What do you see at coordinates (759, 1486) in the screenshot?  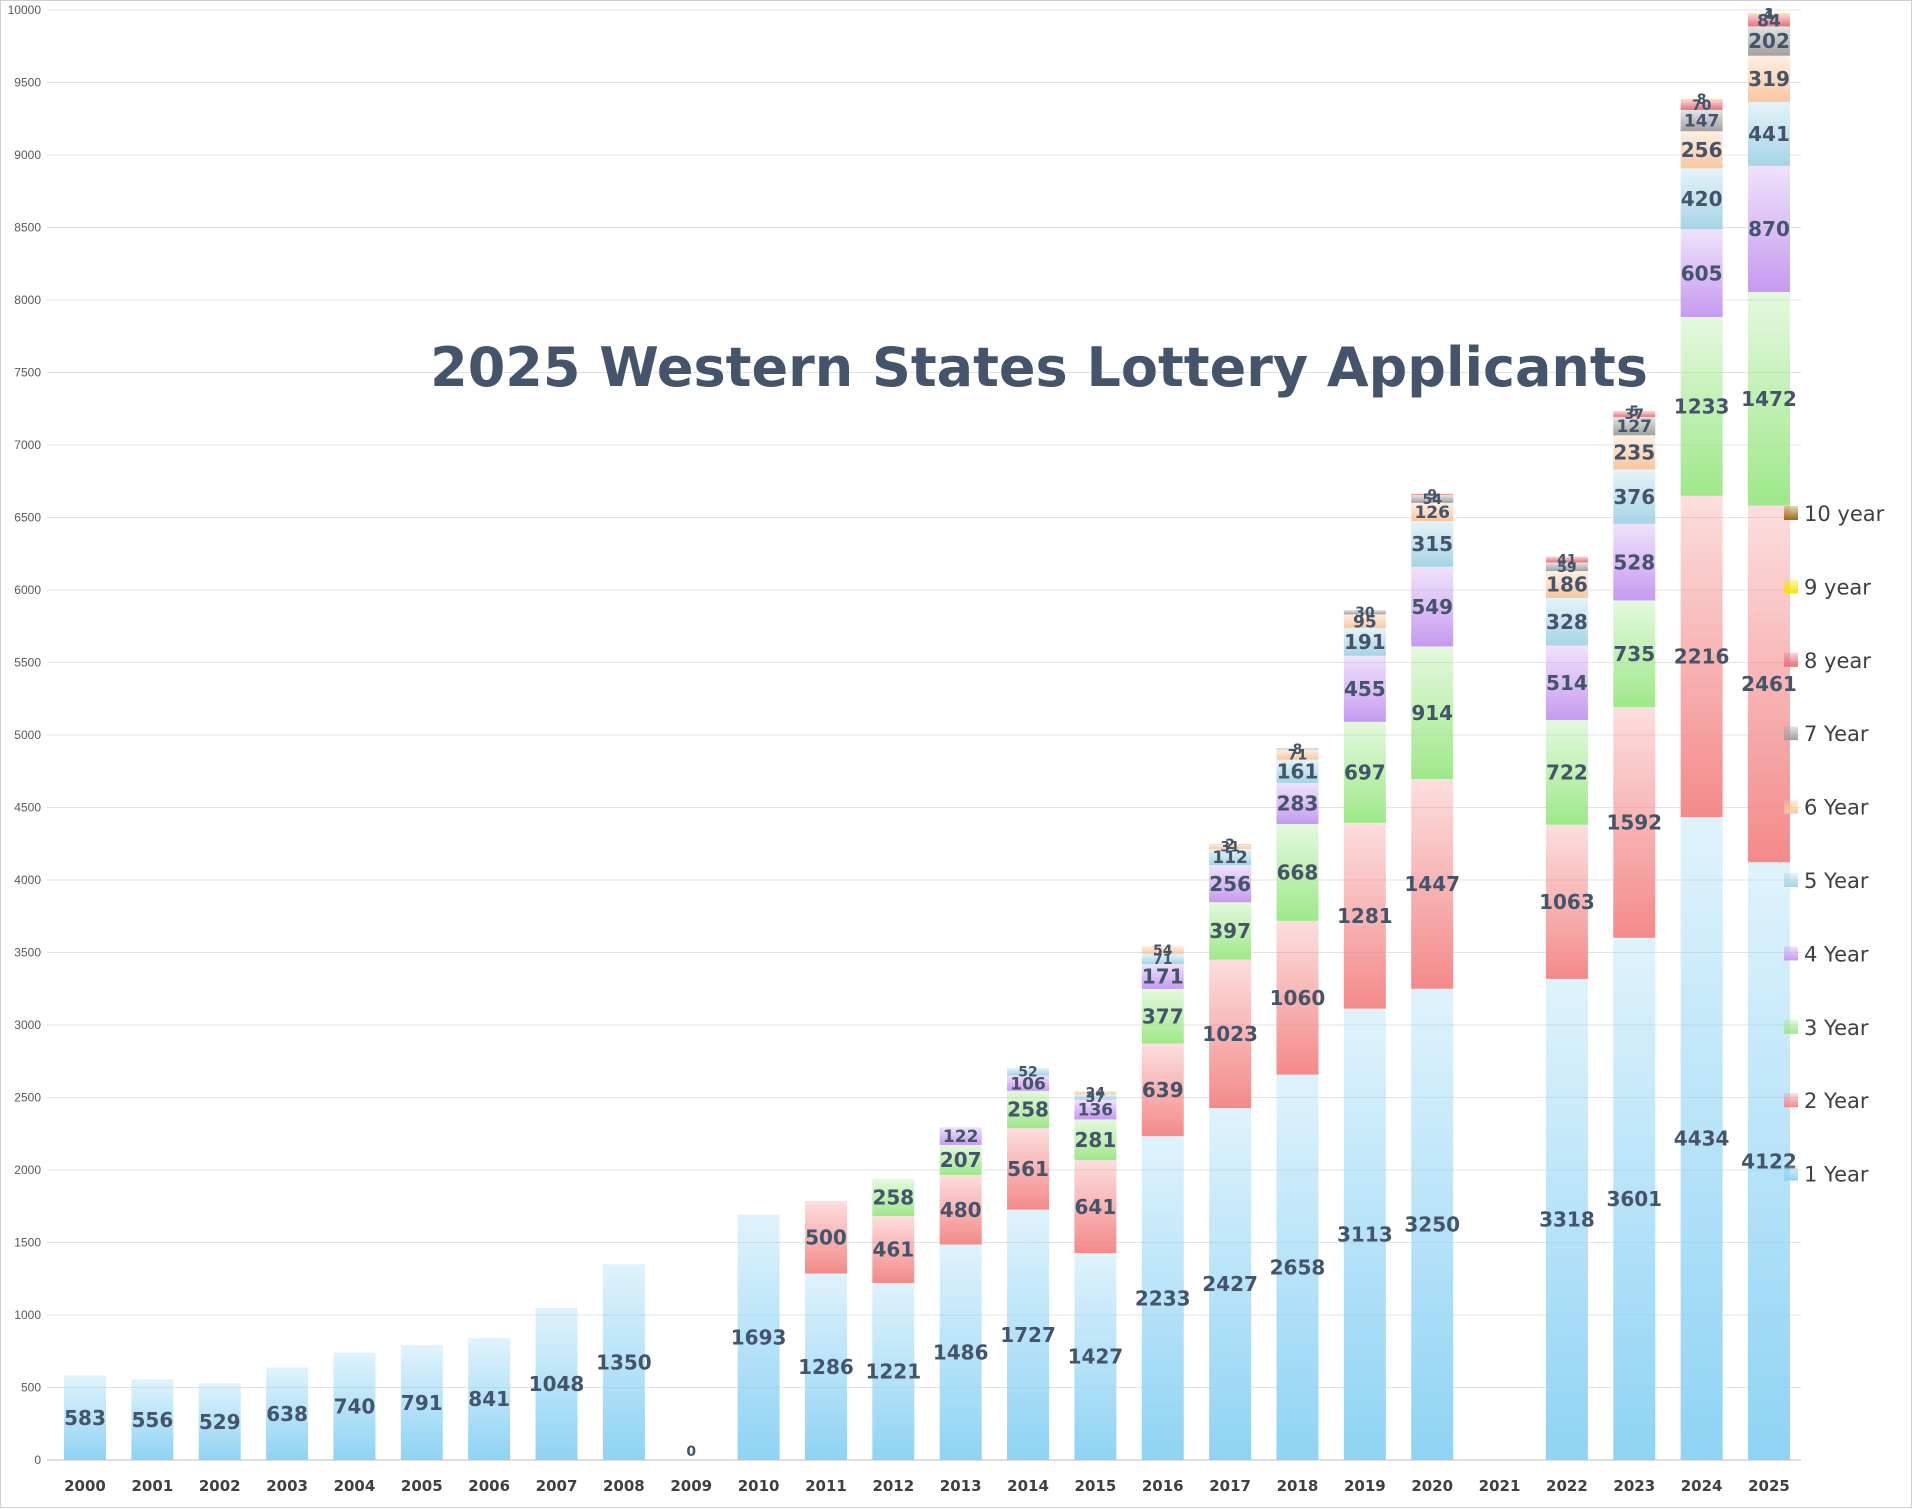 I see `x-tick-label: 2010` at bounding box center [759, 1486].